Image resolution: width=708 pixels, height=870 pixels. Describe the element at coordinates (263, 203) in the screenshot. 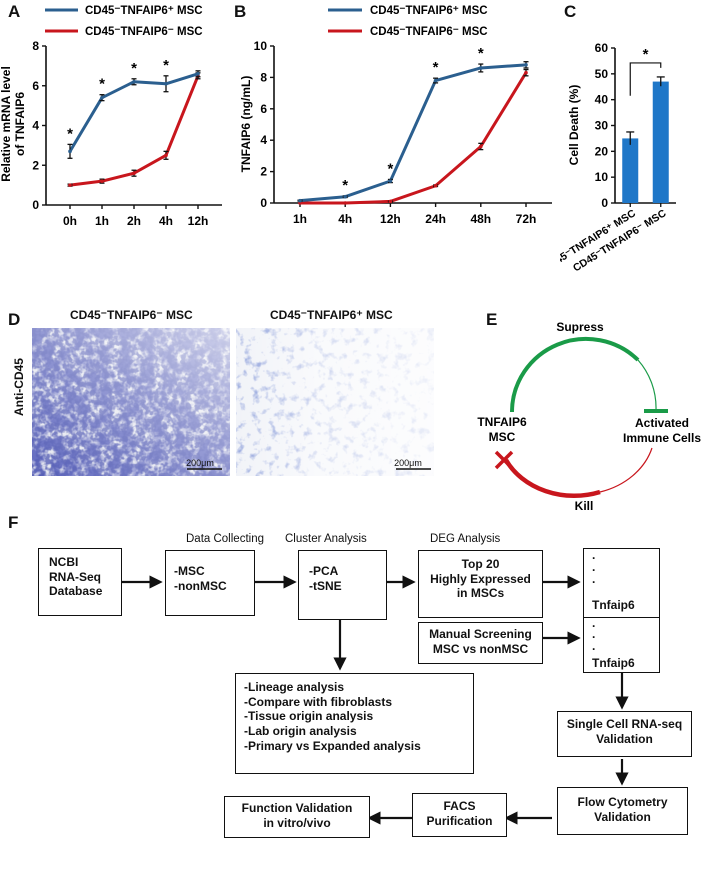

I see `chart-b-y-tick-label: 0` at that location.